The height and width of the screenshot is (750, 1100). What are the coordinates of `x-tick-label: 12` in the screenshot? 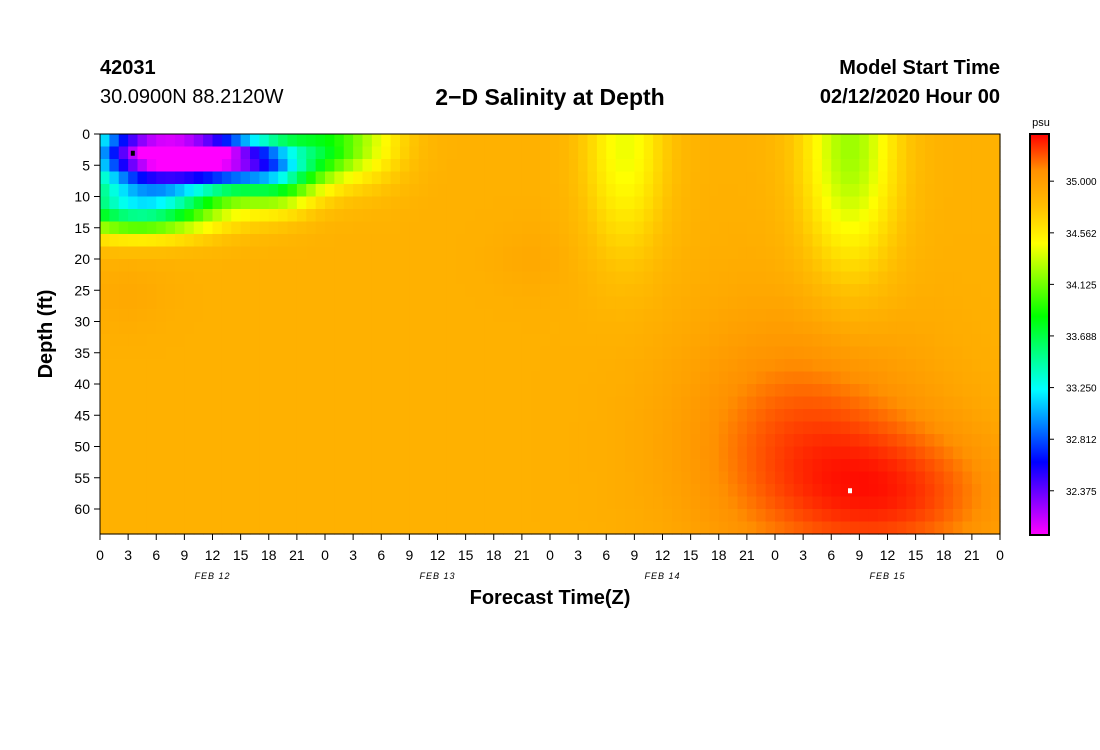 It's located at (663, 555).